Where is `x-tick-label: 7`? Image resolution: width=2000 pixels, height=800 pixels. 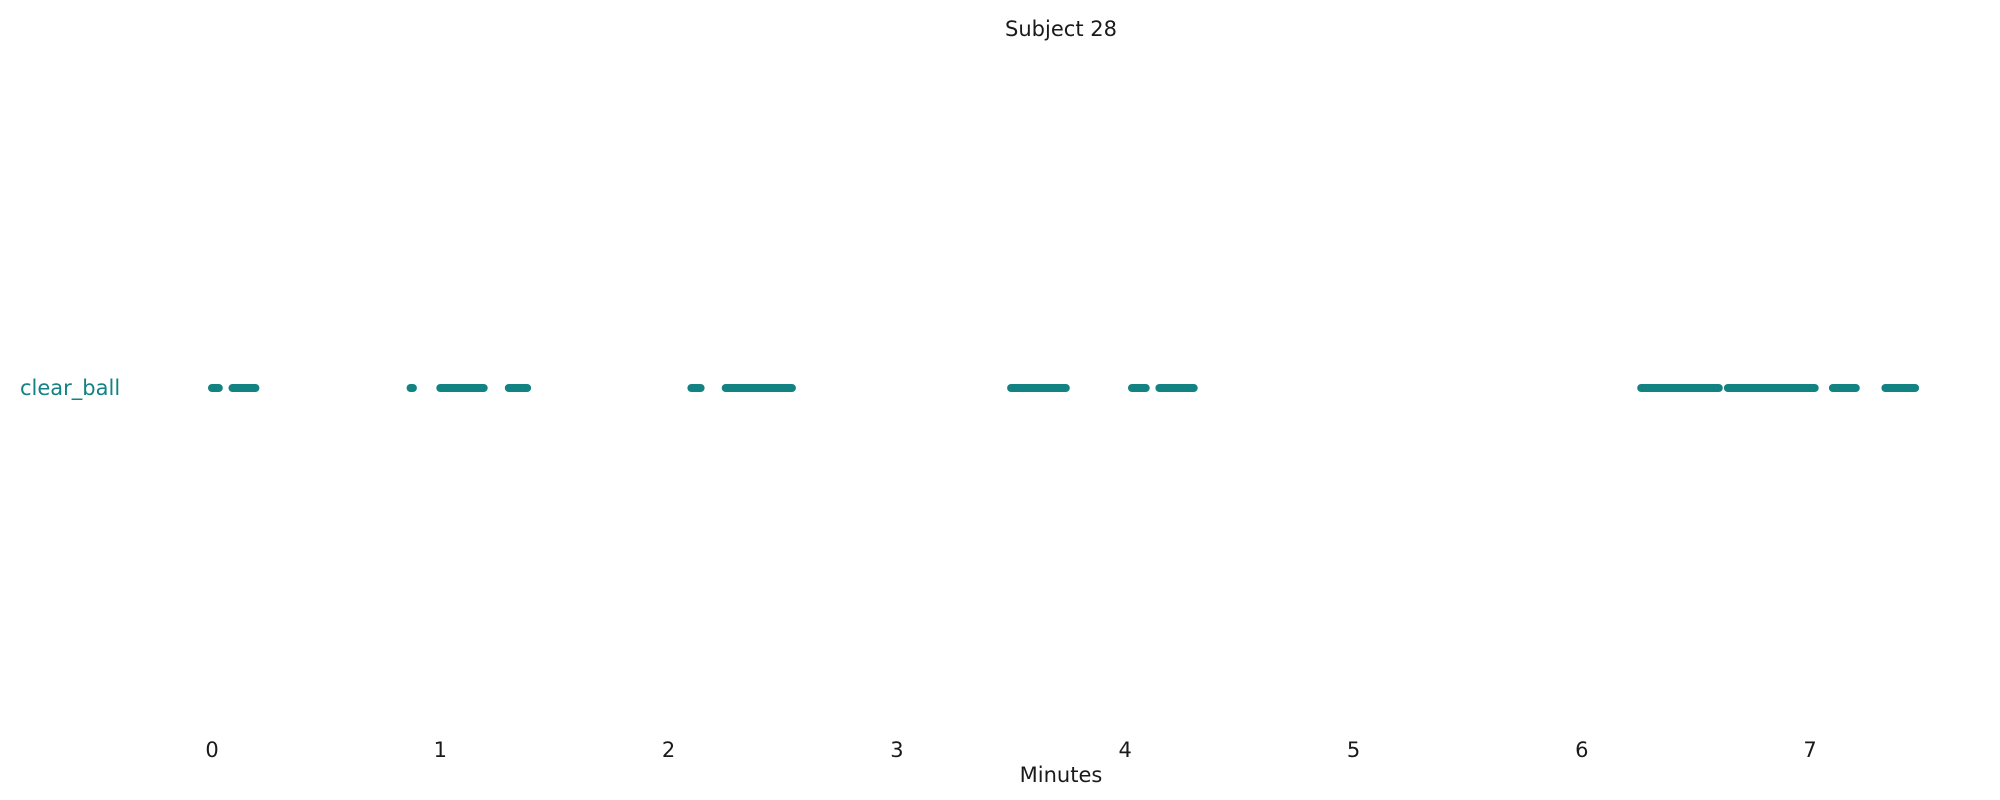 x-tick-label: 7 is located at coordinates (1809, 750).